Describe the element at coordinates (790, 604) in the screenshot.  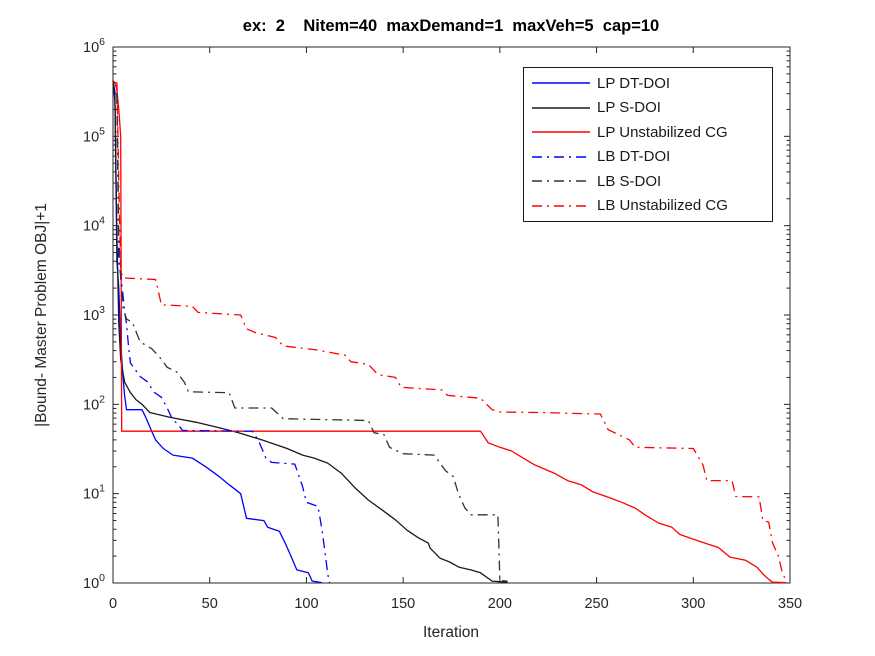
I see `x-tick-label: 350` at that location.